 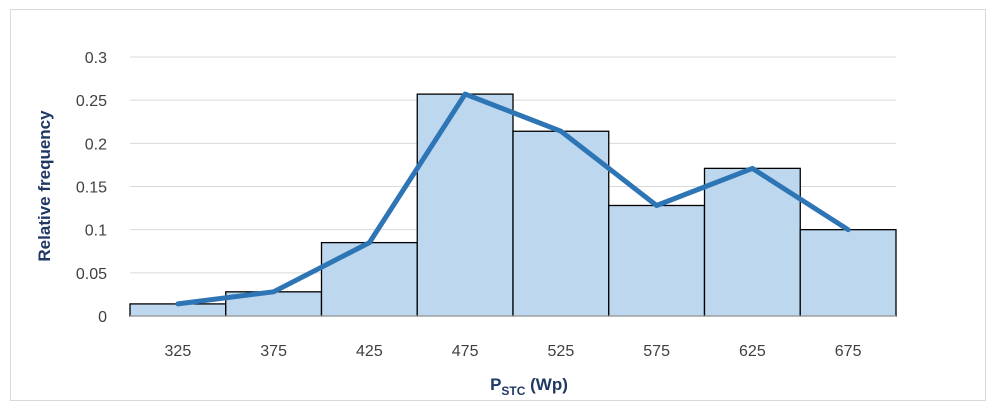 I want to click on y-tick-label: 0, so click(x=102, y=317).